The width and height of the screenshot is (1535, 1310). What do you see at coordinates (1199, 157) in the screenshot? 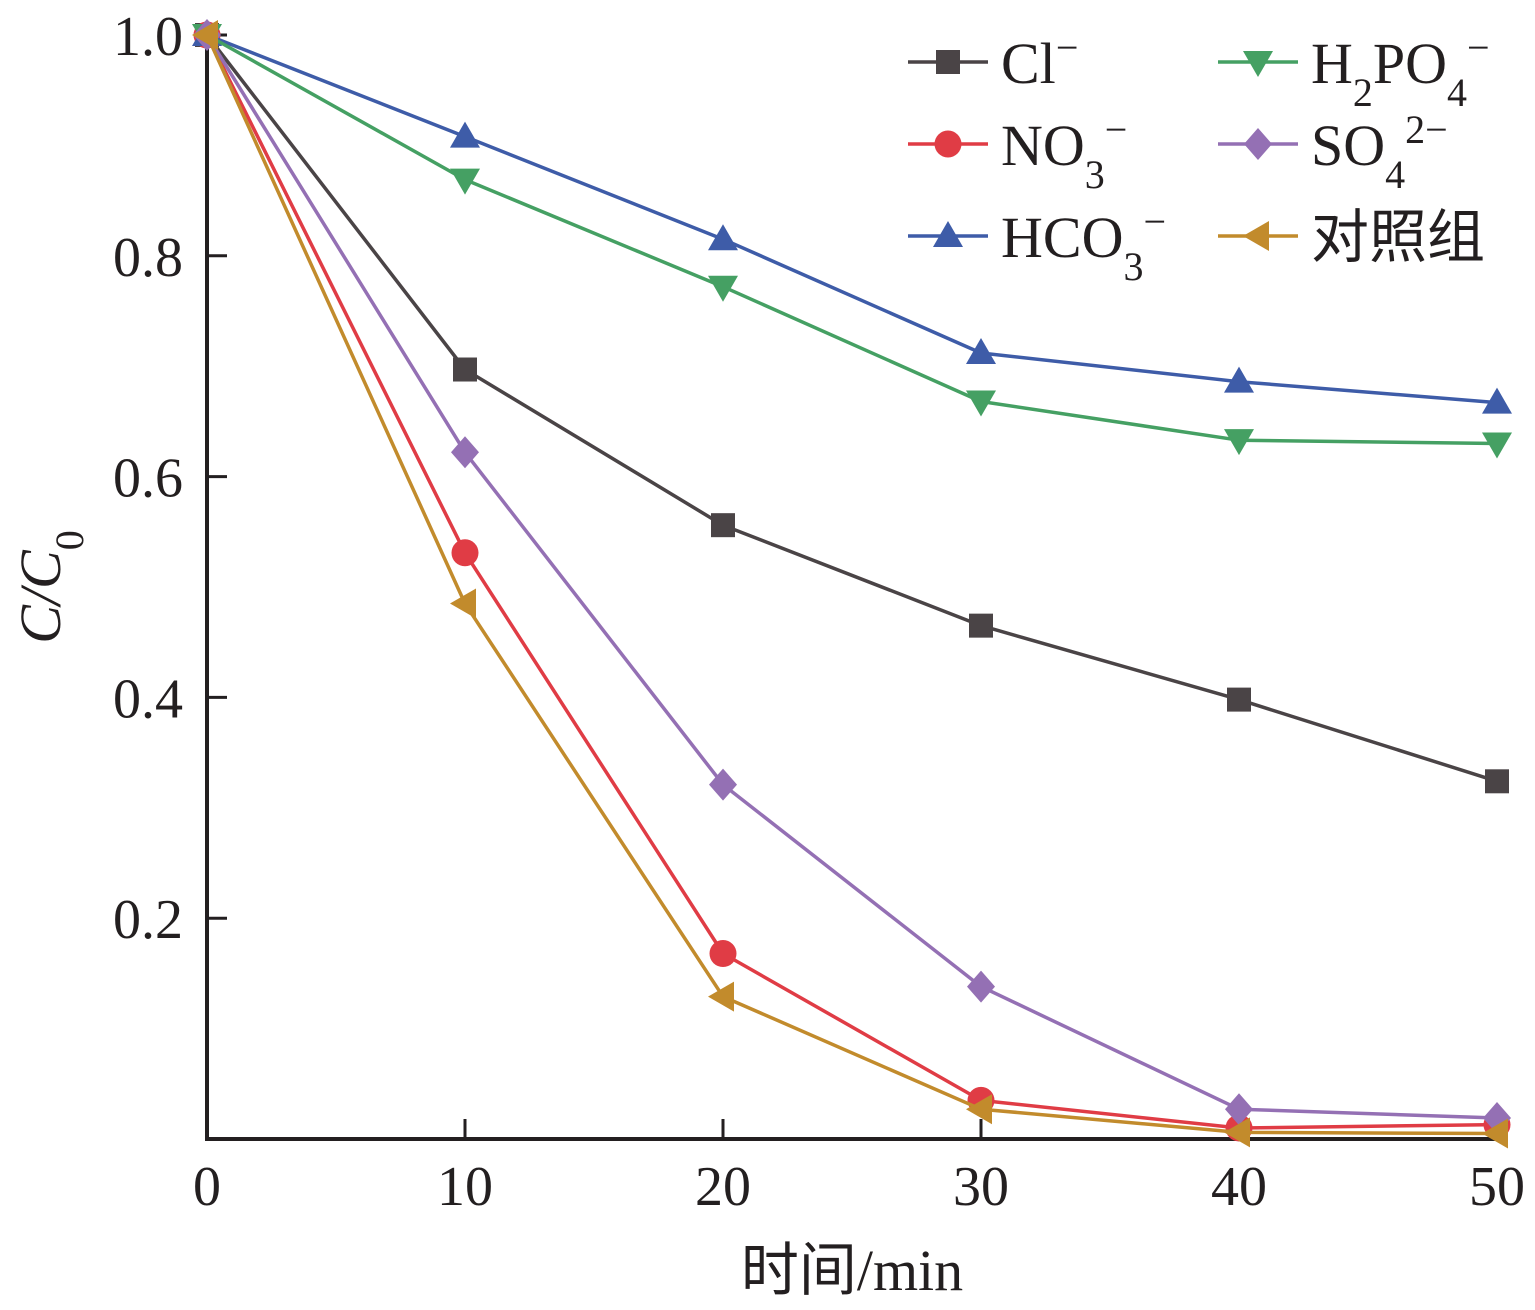
I see `legend: Cl−NO3−HCO3−H2PO4−SO42−对照组` at bounding box center [1199, 157].